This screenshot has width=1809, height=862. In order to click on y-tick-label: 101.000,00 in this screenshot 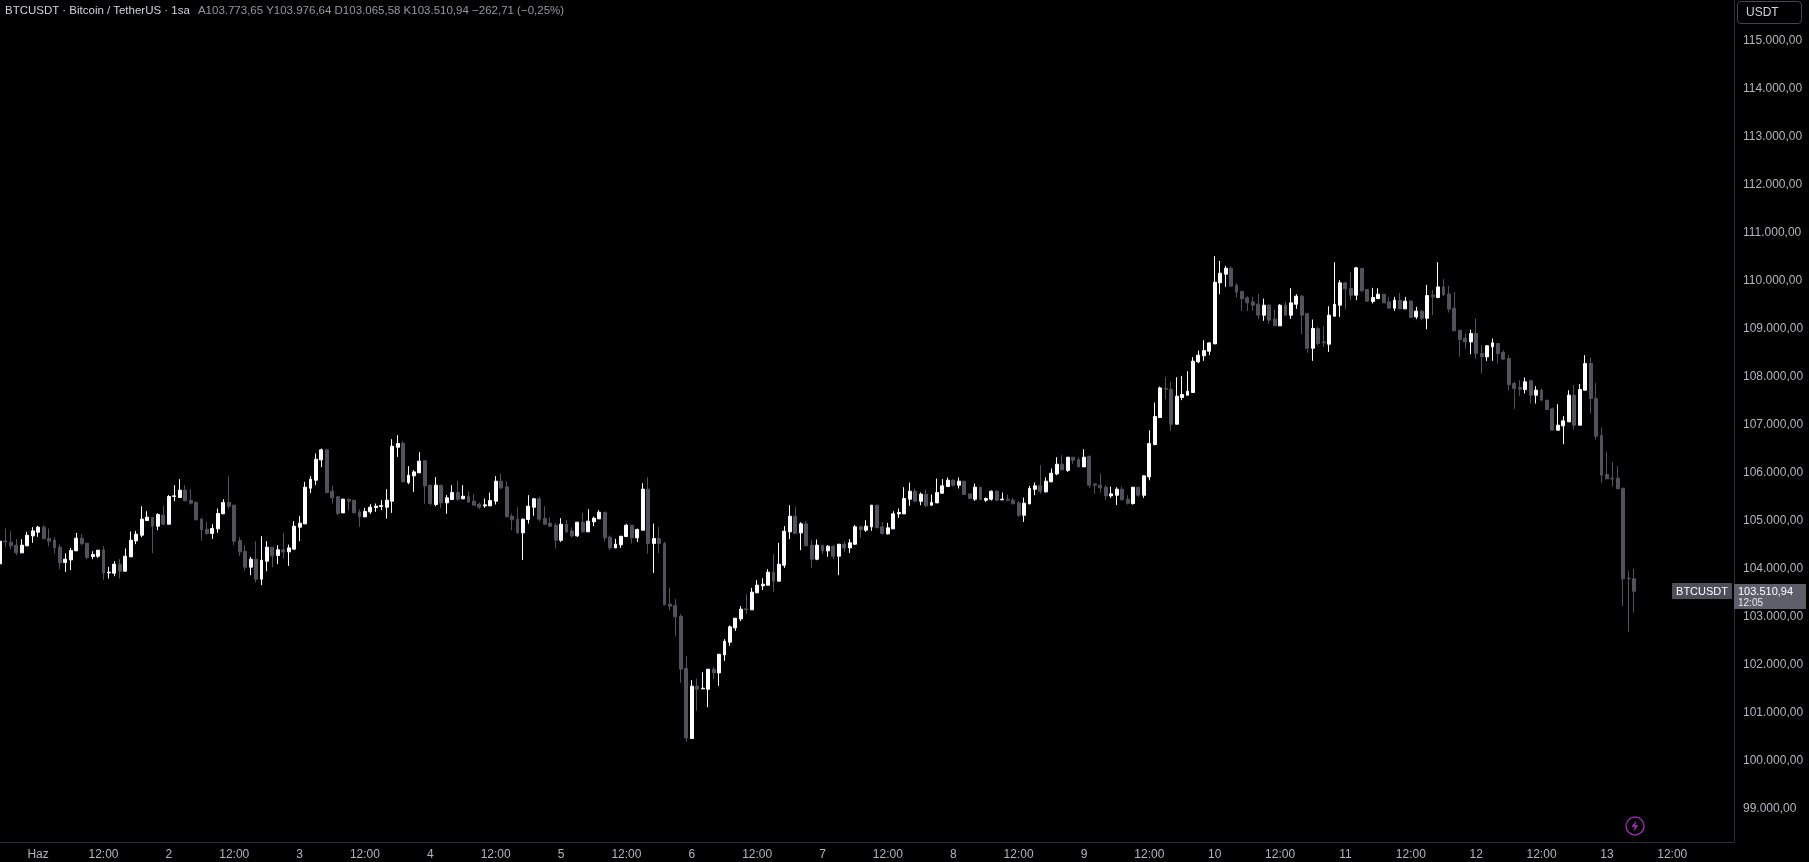, I will do `click(1773, 711)`.